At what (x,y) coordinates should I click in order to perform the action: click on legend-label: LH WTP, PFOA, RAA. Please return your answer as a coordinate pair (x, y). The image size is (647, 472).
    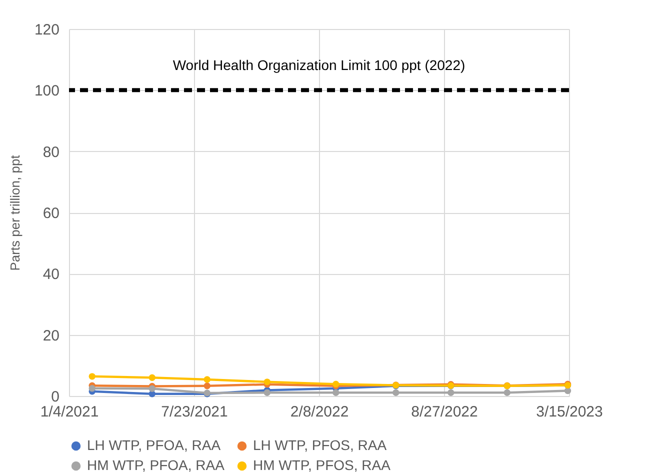
    Looking at the image, I should click on (154, 445).